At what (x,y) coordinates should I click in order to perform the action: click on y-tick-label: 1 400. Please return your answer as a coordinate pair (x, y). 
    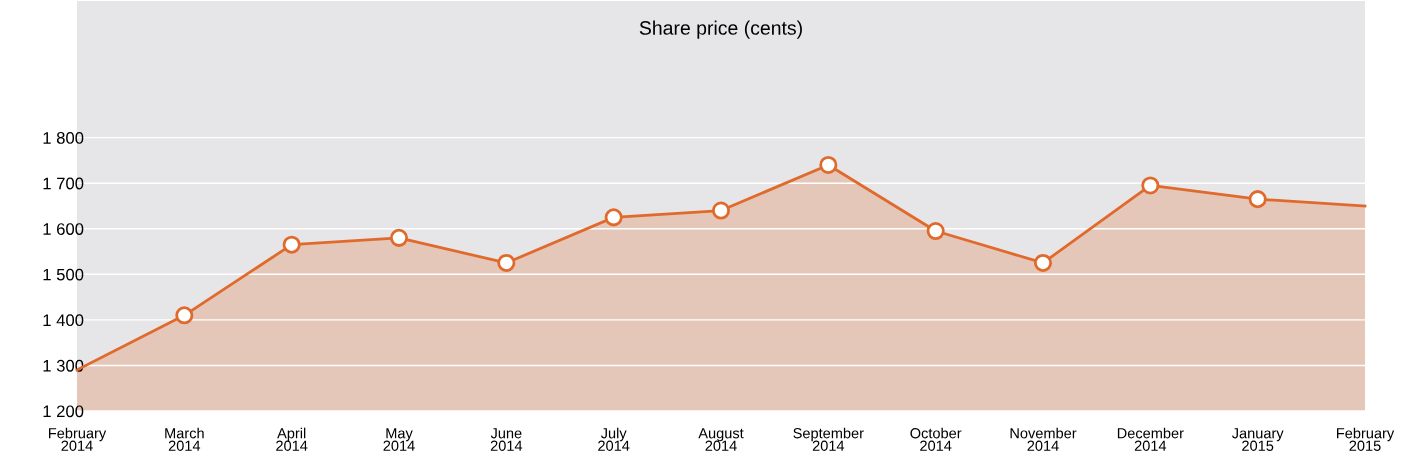
    Looking at the image, I should click on (63, 320).